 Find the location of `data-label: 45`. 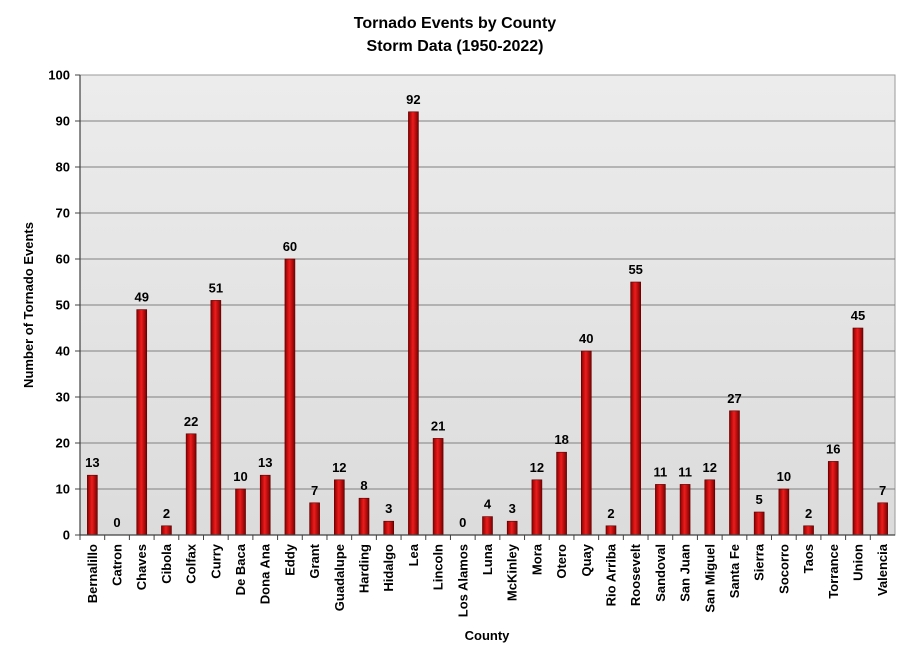

data-label: 45 is located at coordinates (858, 315).